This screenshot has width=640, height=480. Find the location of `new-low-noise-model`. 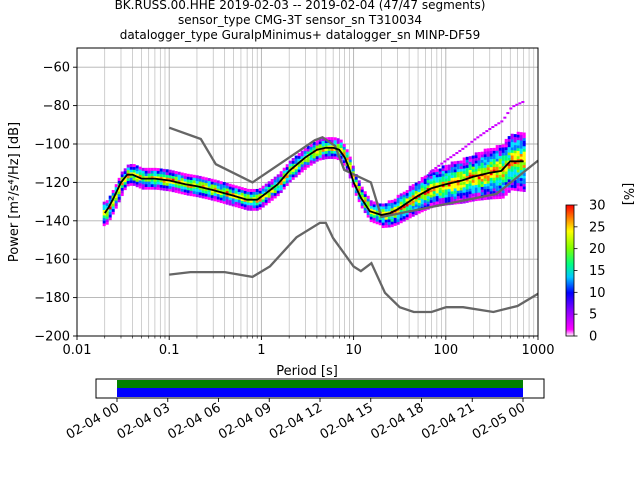

new-low-noise-model is located at coordinates (354, 267).